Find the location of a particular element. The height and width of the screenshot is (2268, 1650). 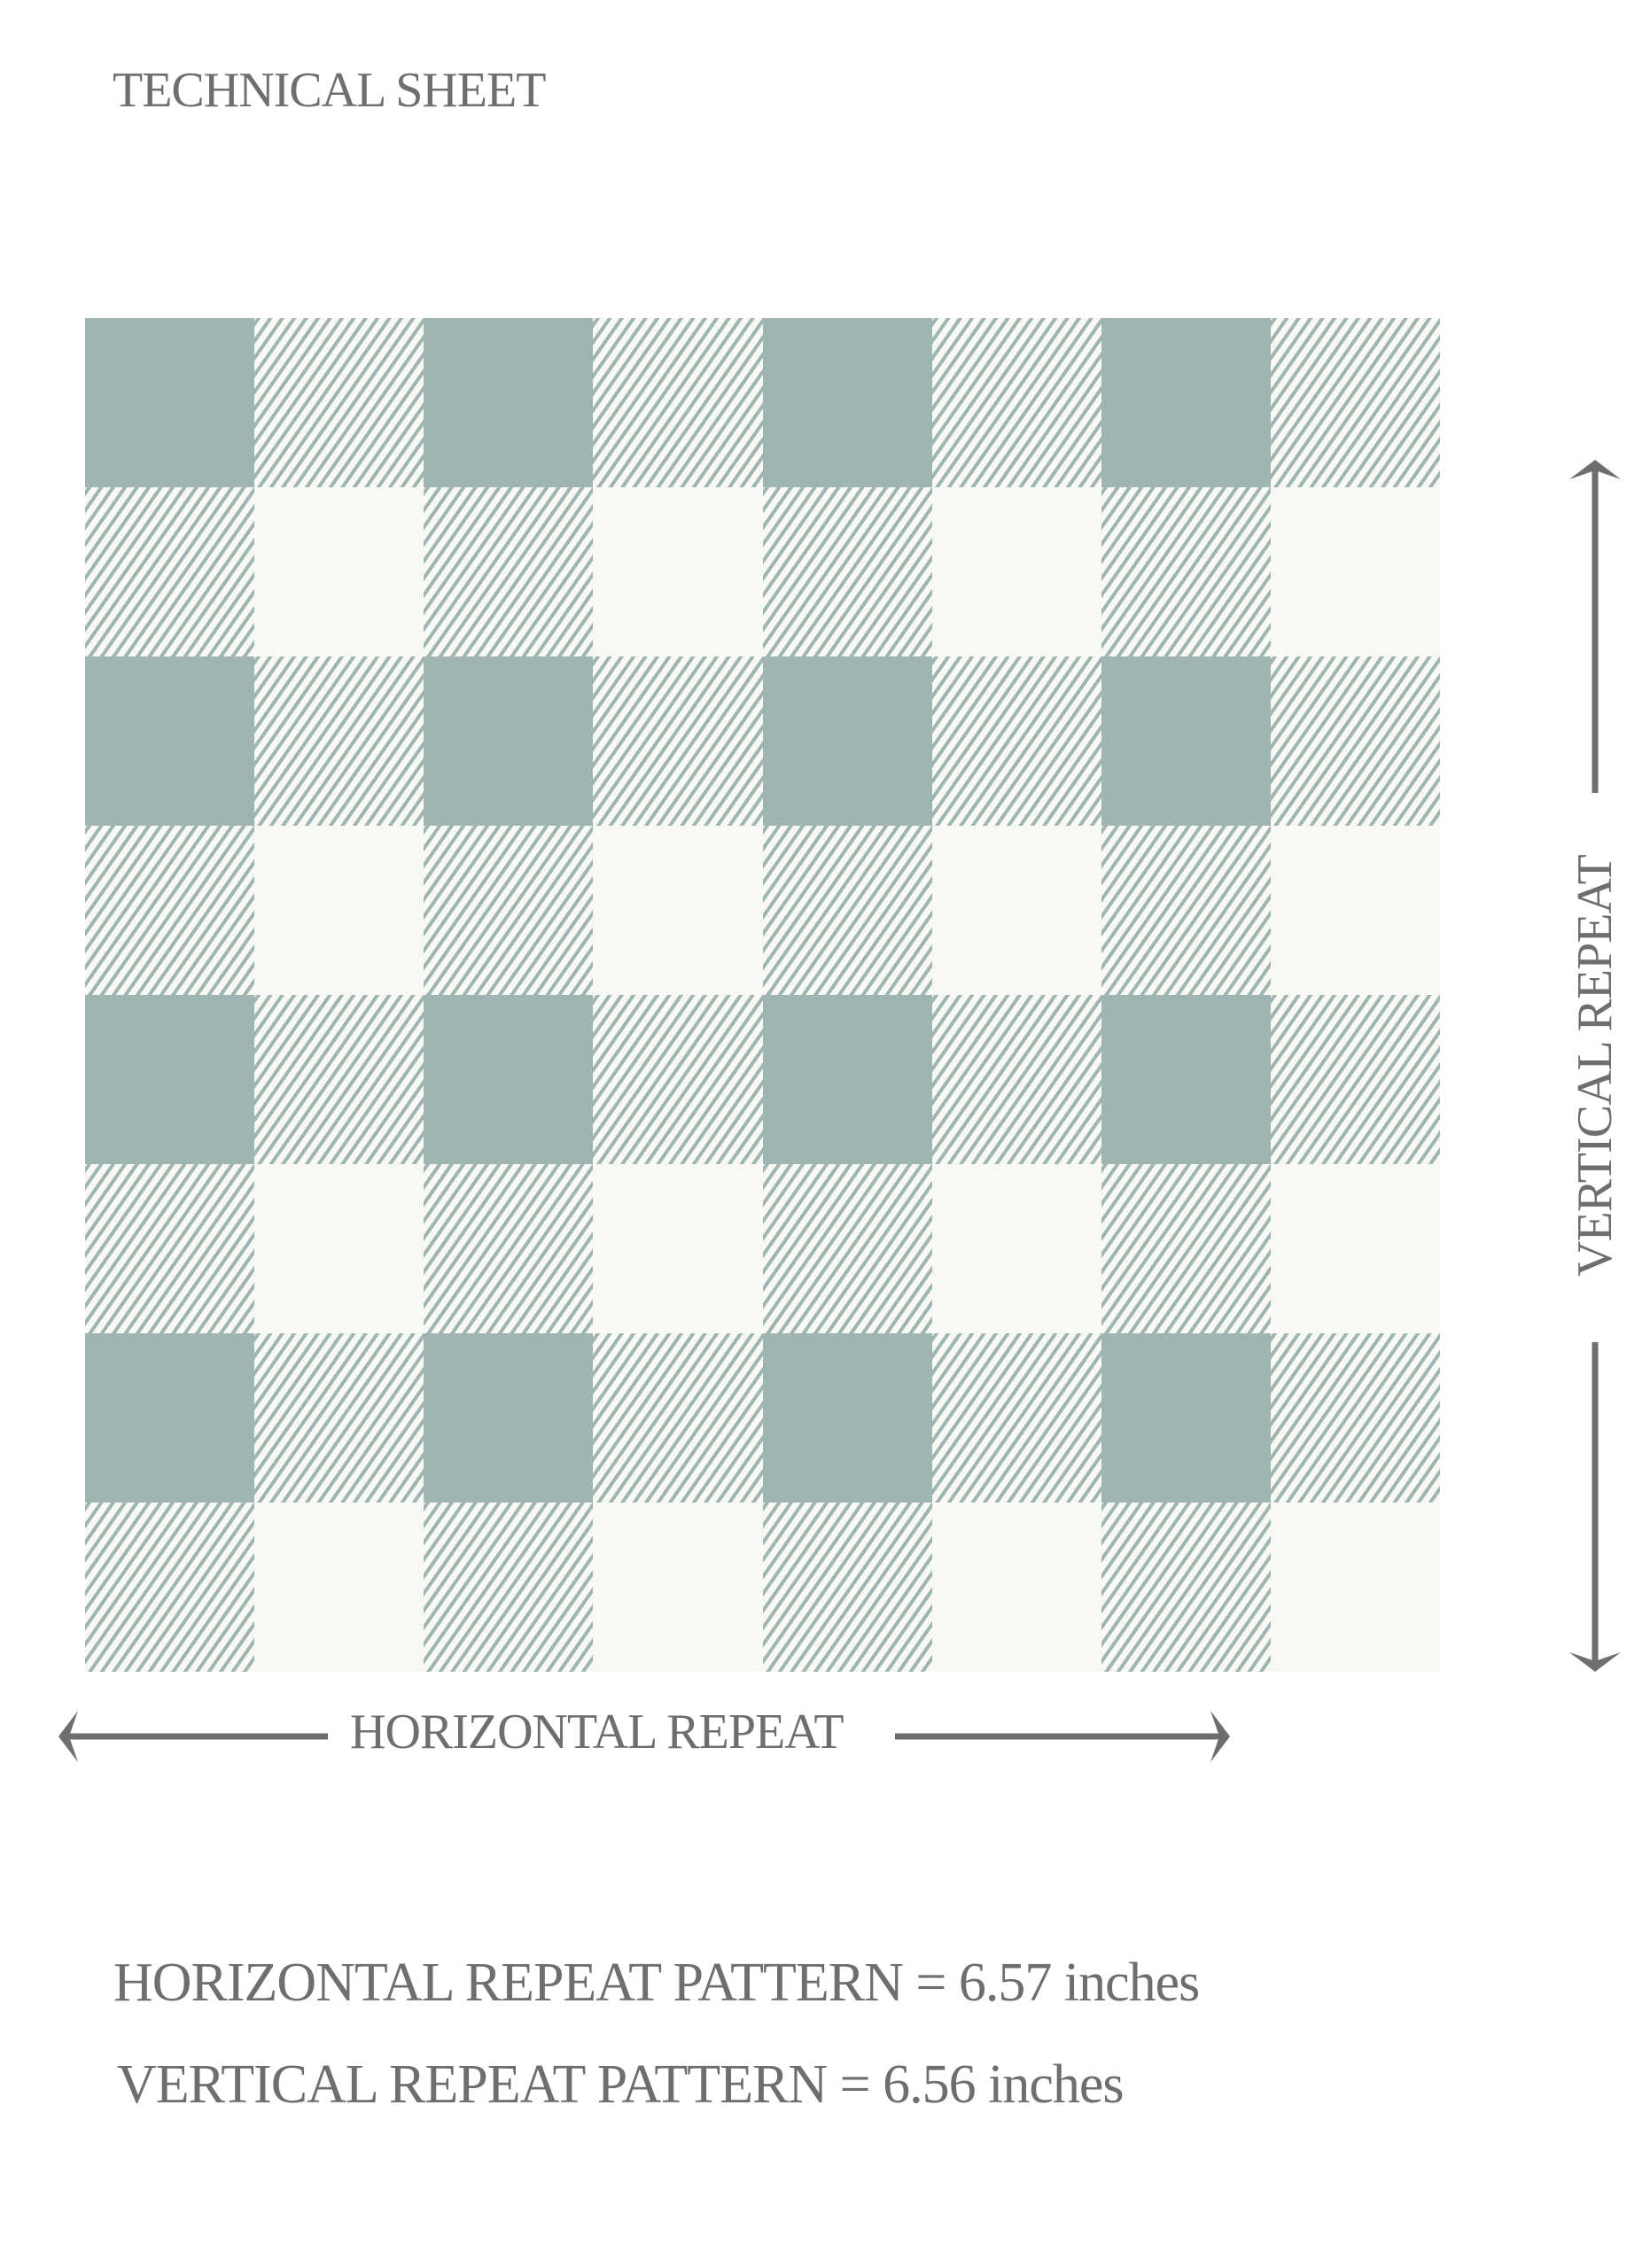

horizontal-repeat-spec: HORIZONTAL REPEAT PATTERN = 6.57 inches is located at coordinates (656, 1983).